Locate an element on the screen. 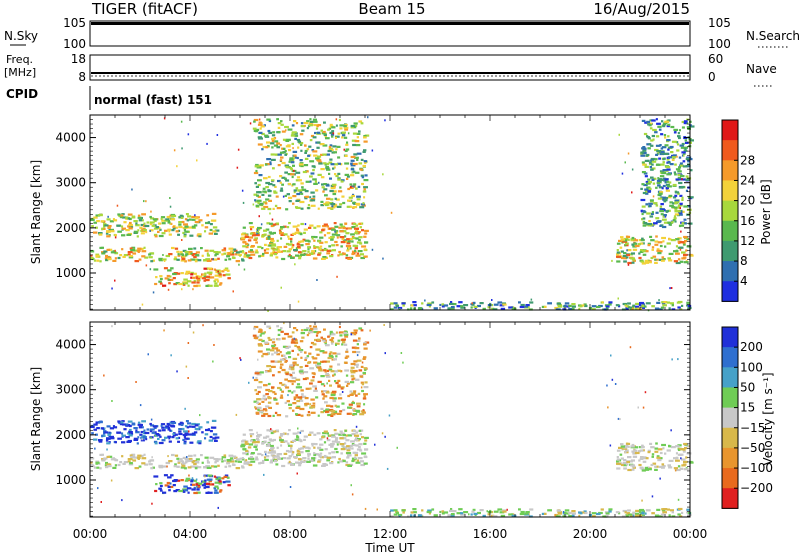  freq-frame is located at coordinates (390, 67).